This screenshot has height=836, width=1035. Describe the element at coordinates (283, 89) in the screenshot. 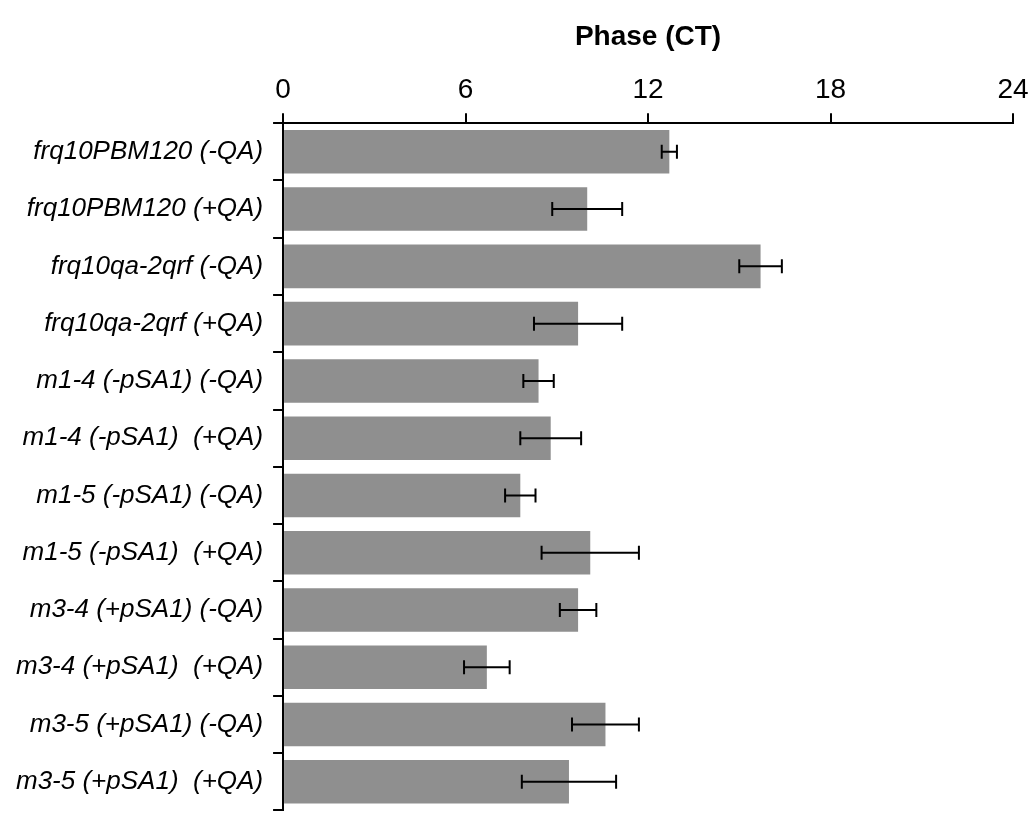

I see `x-tick-label: 0` at that location.